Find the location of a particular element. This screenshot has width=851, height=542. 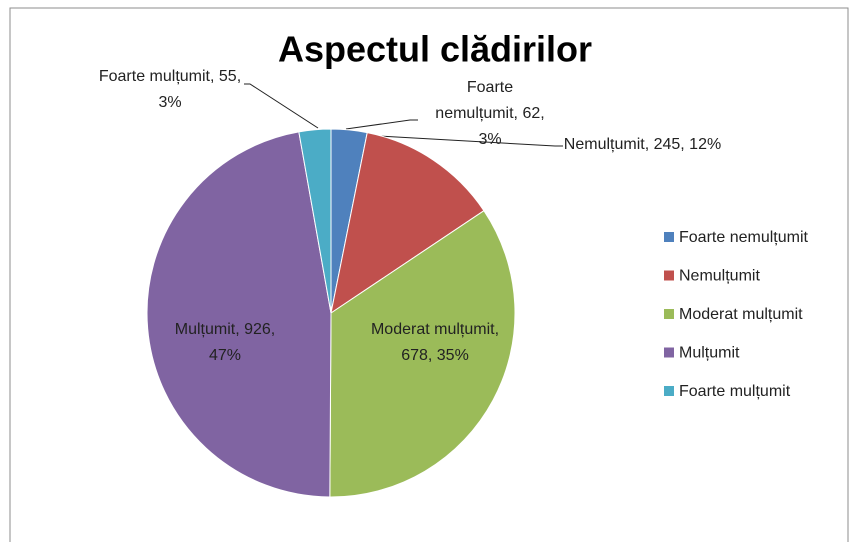

legend-label: Foarte mulțumit is located at coordinates (735, 391).